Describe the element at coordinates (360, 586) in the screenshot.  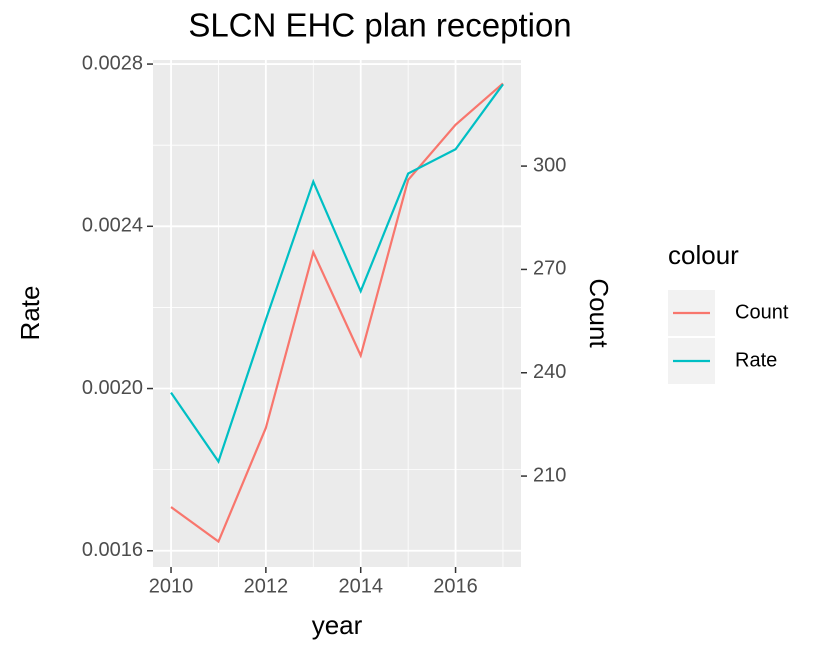
I see `x-tick-label: 2014` at that location.